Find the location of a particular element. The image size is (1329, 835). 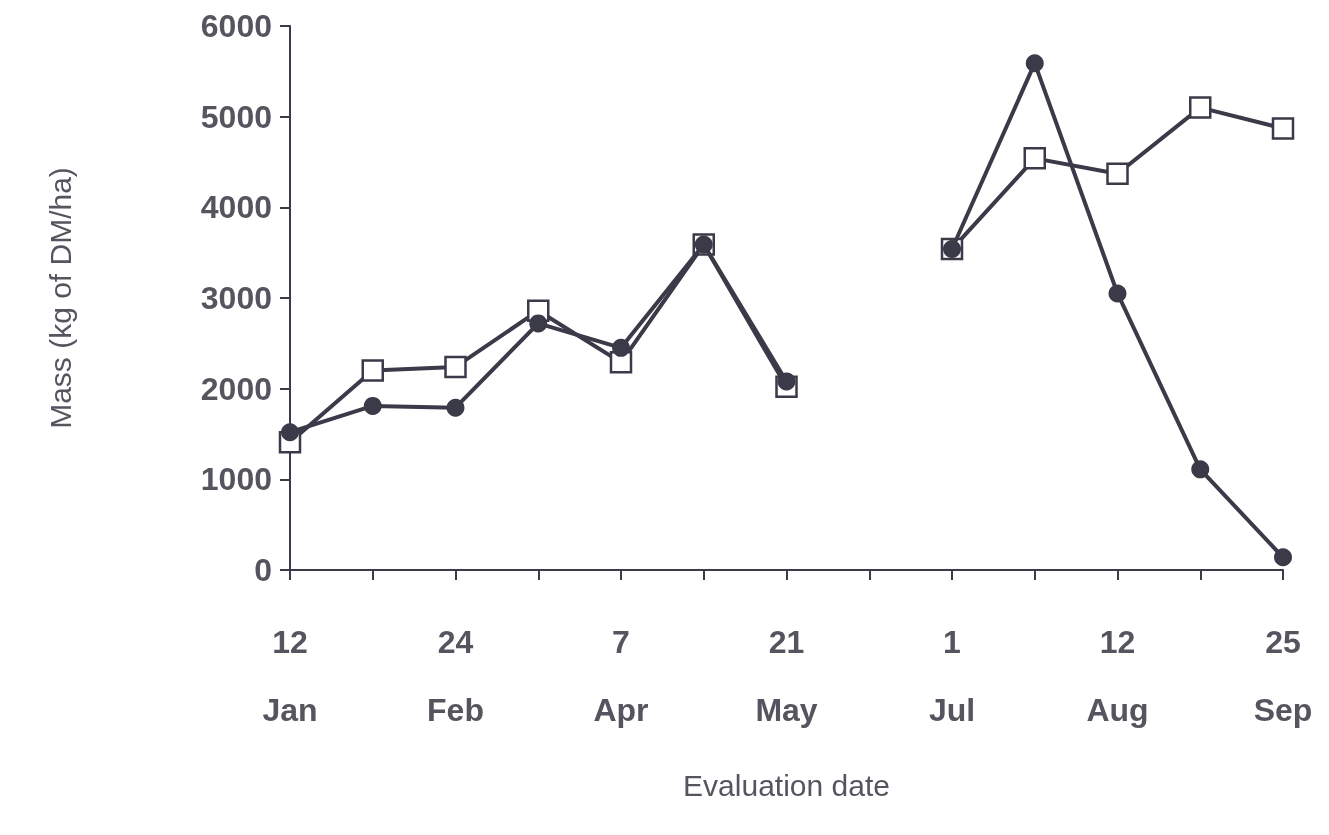

y-tick-label: 6000 is located at coordinates (236, 26).